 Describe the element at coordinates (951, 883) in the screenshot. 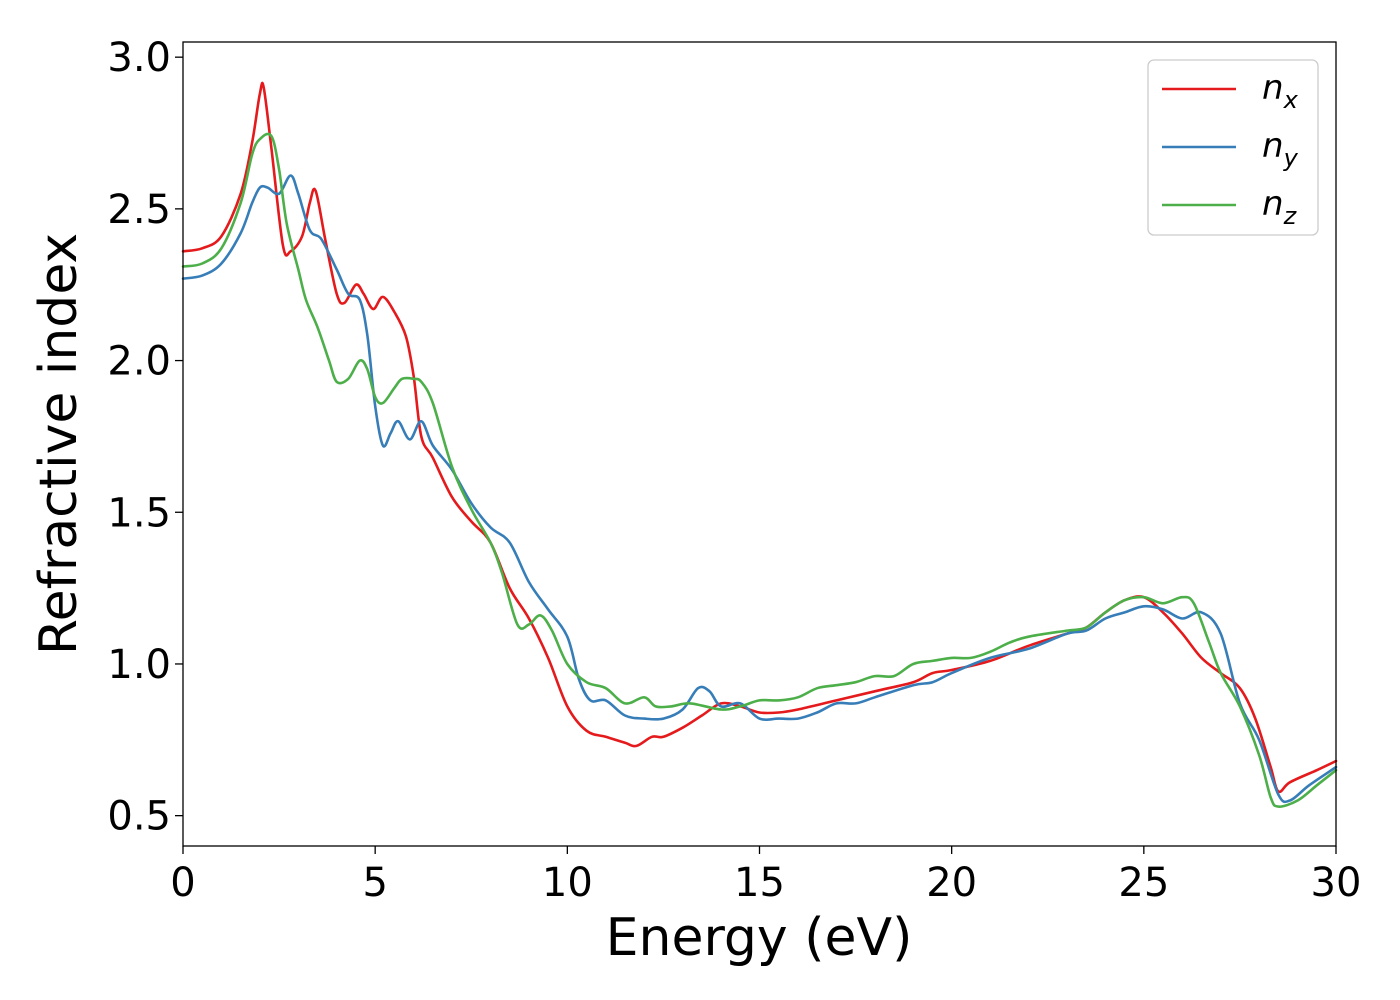

I see `x-tick-label: 20` at that location.